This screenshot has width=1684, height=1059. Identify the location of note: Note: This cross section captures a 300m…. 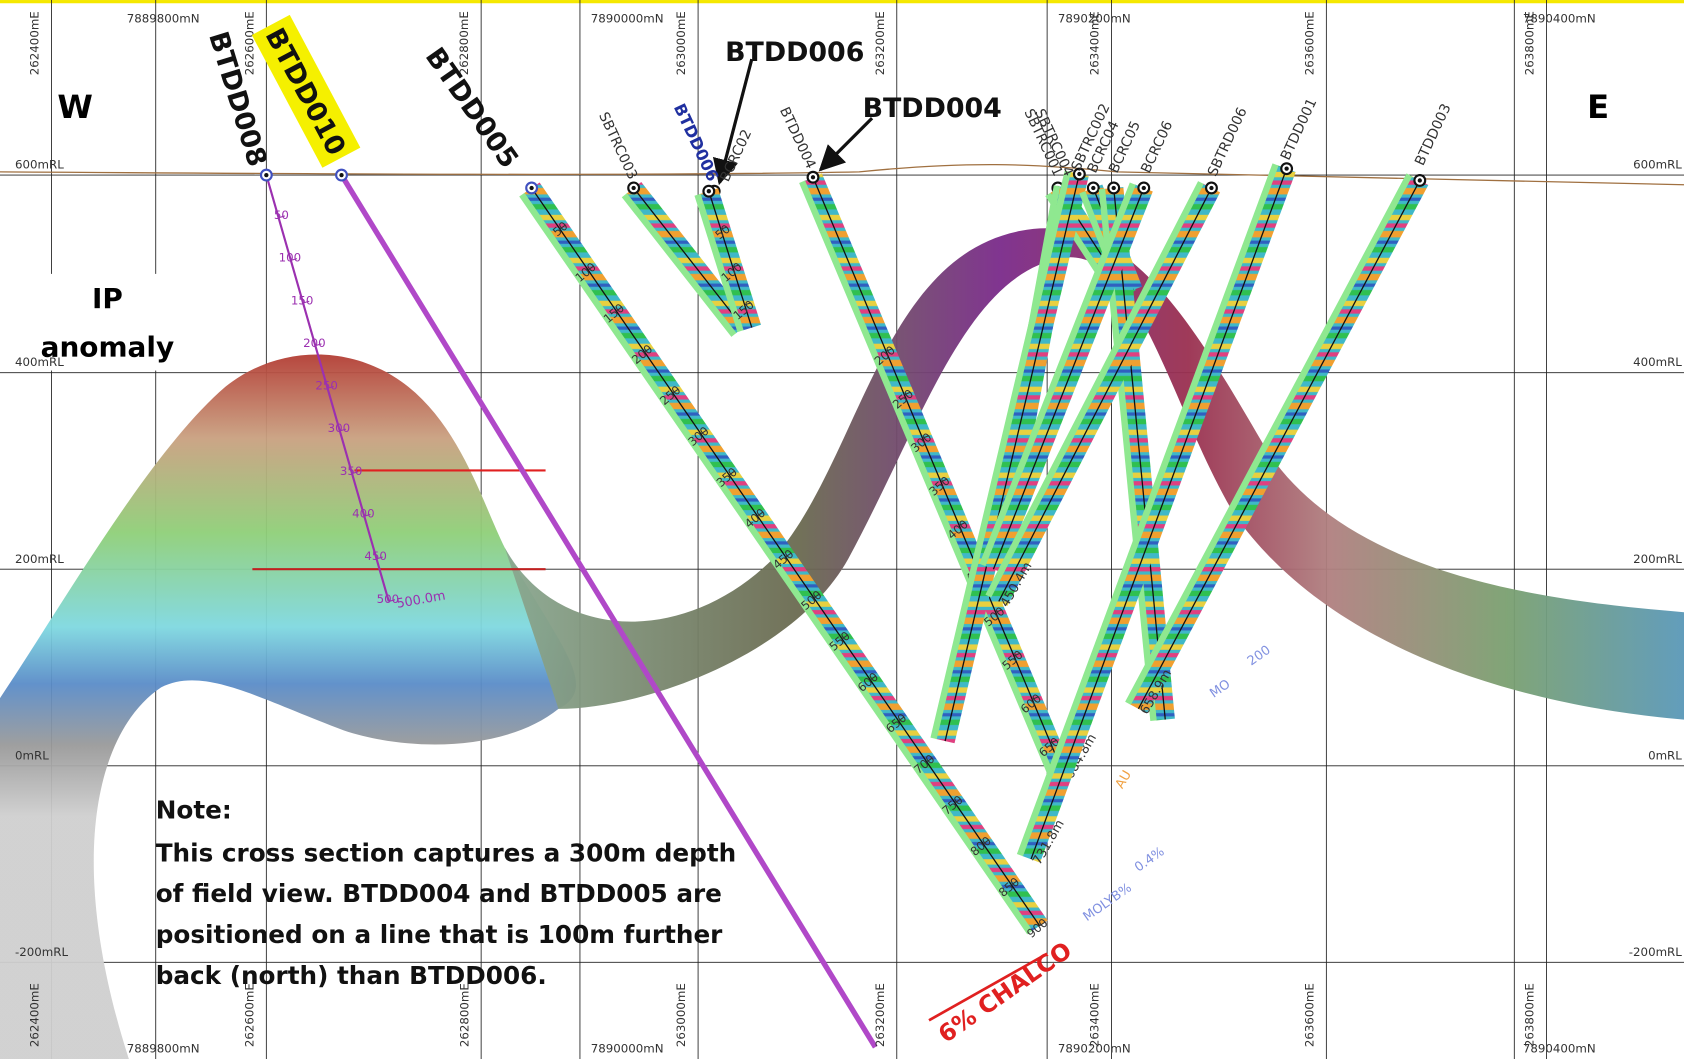
(446, 892).